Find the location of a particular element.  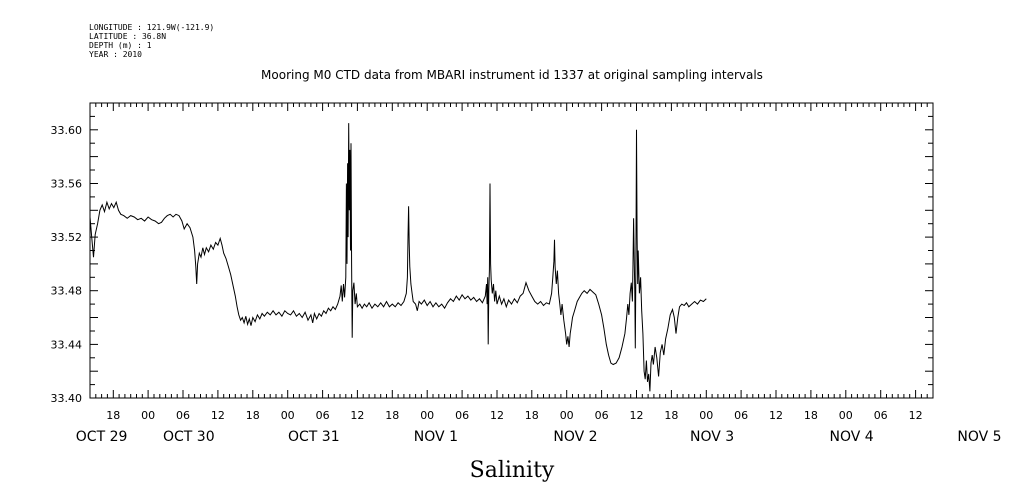

year-label: YEAR : 2010 is located at coordinates (115, 54).